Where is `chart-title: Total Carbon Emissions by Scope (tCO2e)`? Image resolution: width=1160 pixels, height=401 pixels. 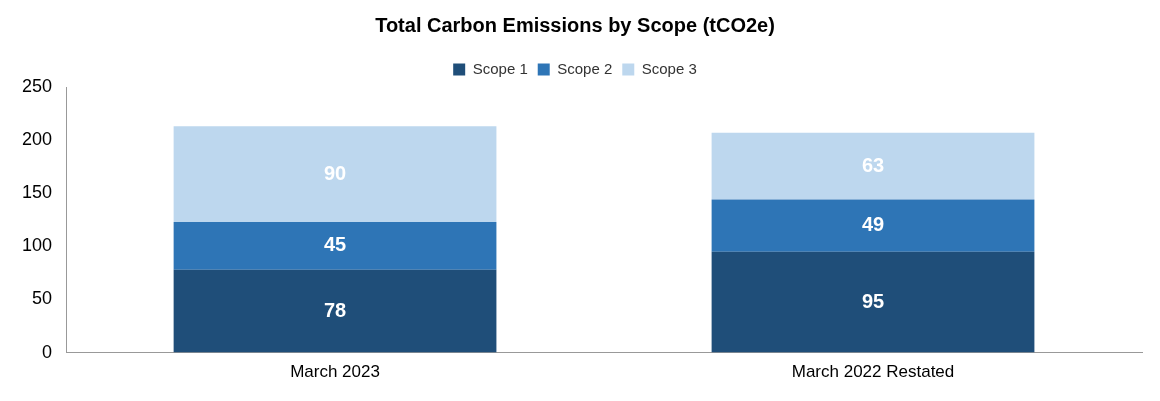
chart-title: Total Carbon Emissions by Scope (tCO2e) is located at coordinates (575, 24).